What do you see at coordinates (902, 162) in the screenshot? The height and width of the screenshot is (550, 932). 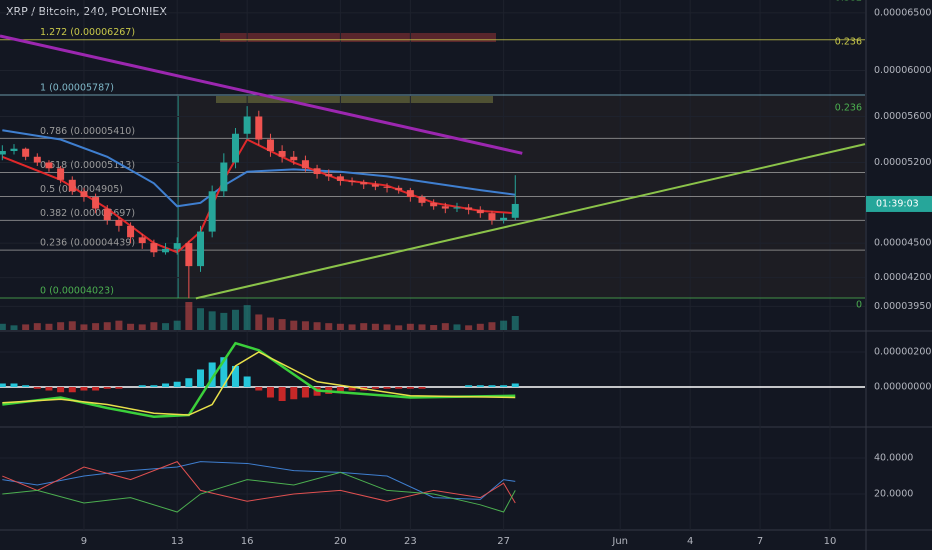 I see `y-tick-label: 0.00005200` at bounding box center [902, 162].